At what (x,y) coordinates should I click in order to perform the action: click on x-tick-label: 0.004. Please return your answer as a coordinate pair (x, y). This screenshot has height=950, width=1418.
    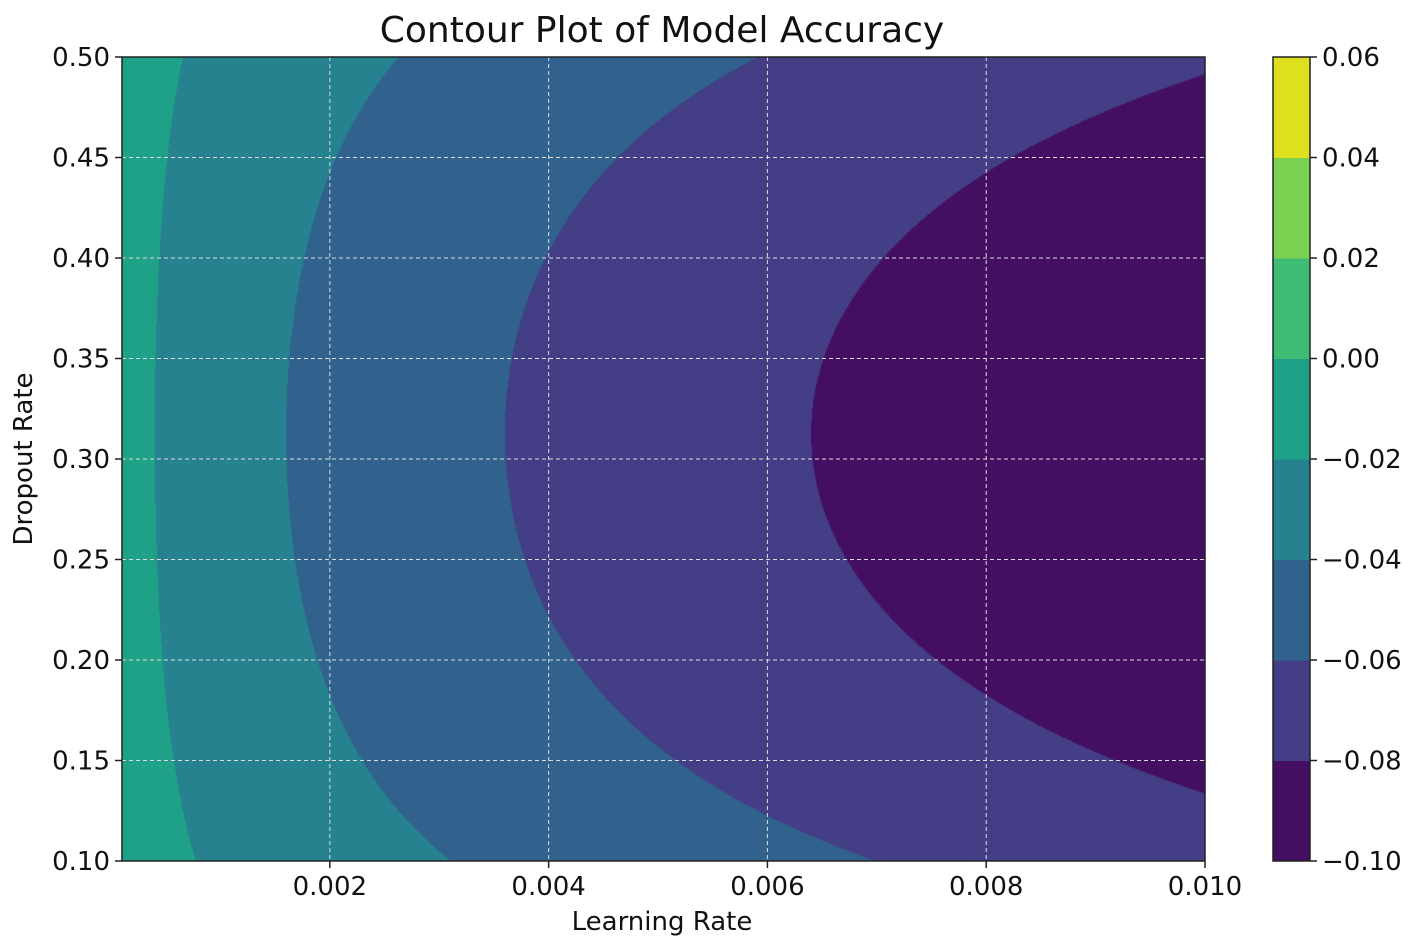
    Looking at the image, I should click on (548, 887).